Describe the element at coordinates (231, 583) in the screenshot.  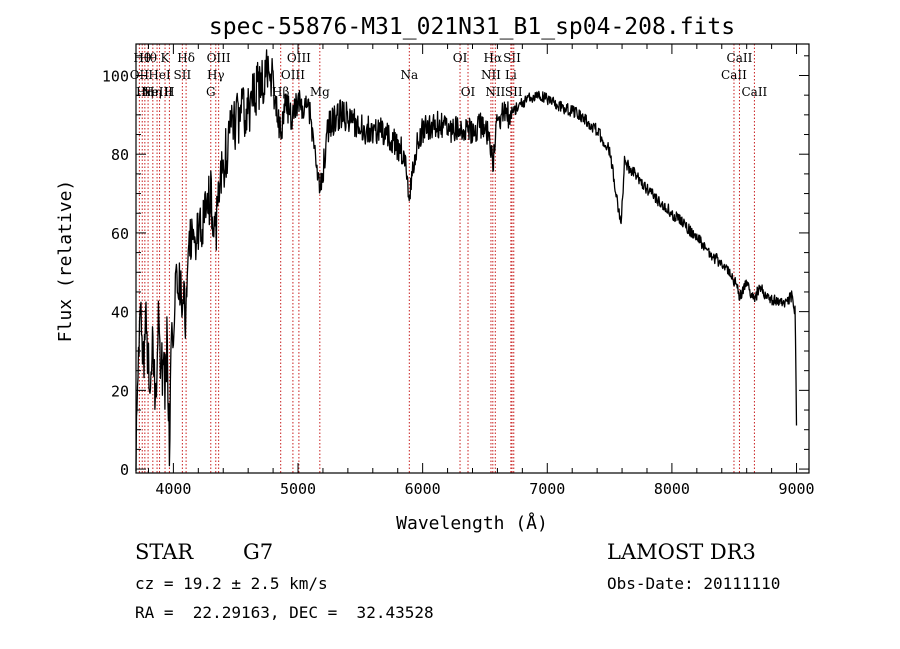
I see `redshift-value: cz = 19.2 ± 2.5 km/s` at that location.